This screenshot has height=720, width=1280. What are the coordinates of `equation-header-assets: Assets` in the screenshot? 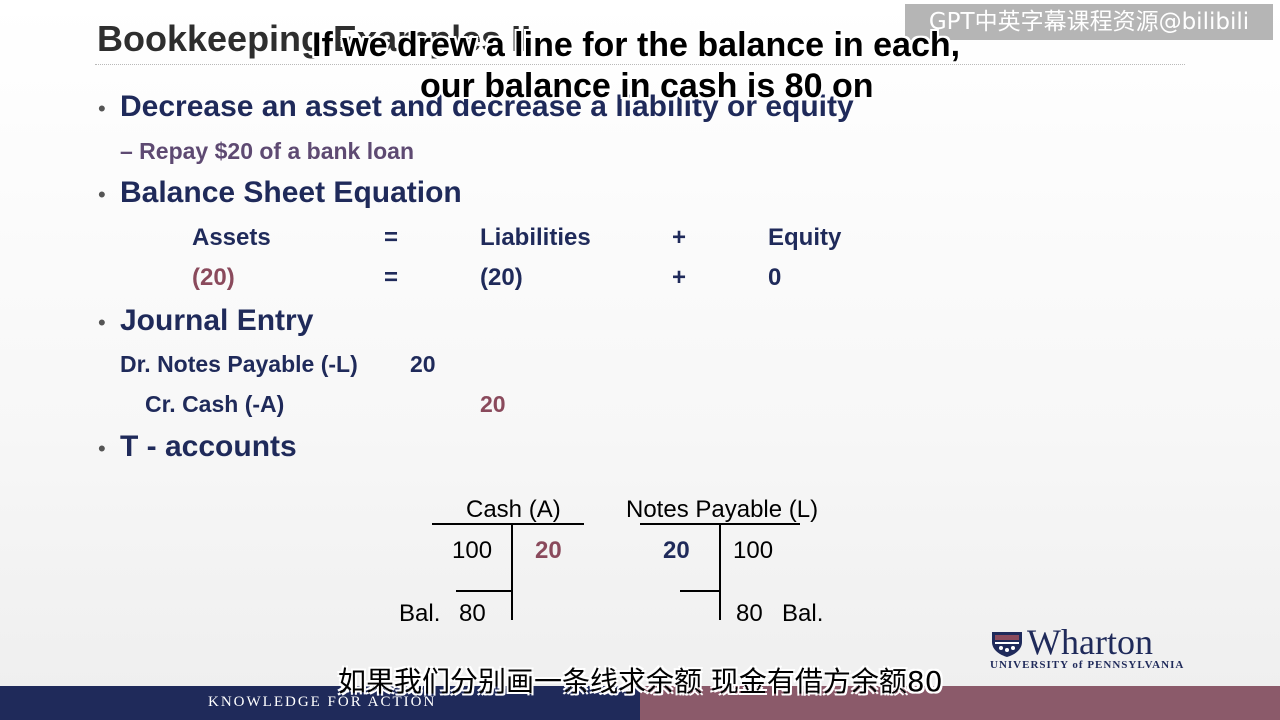 It's located at (231, 237).